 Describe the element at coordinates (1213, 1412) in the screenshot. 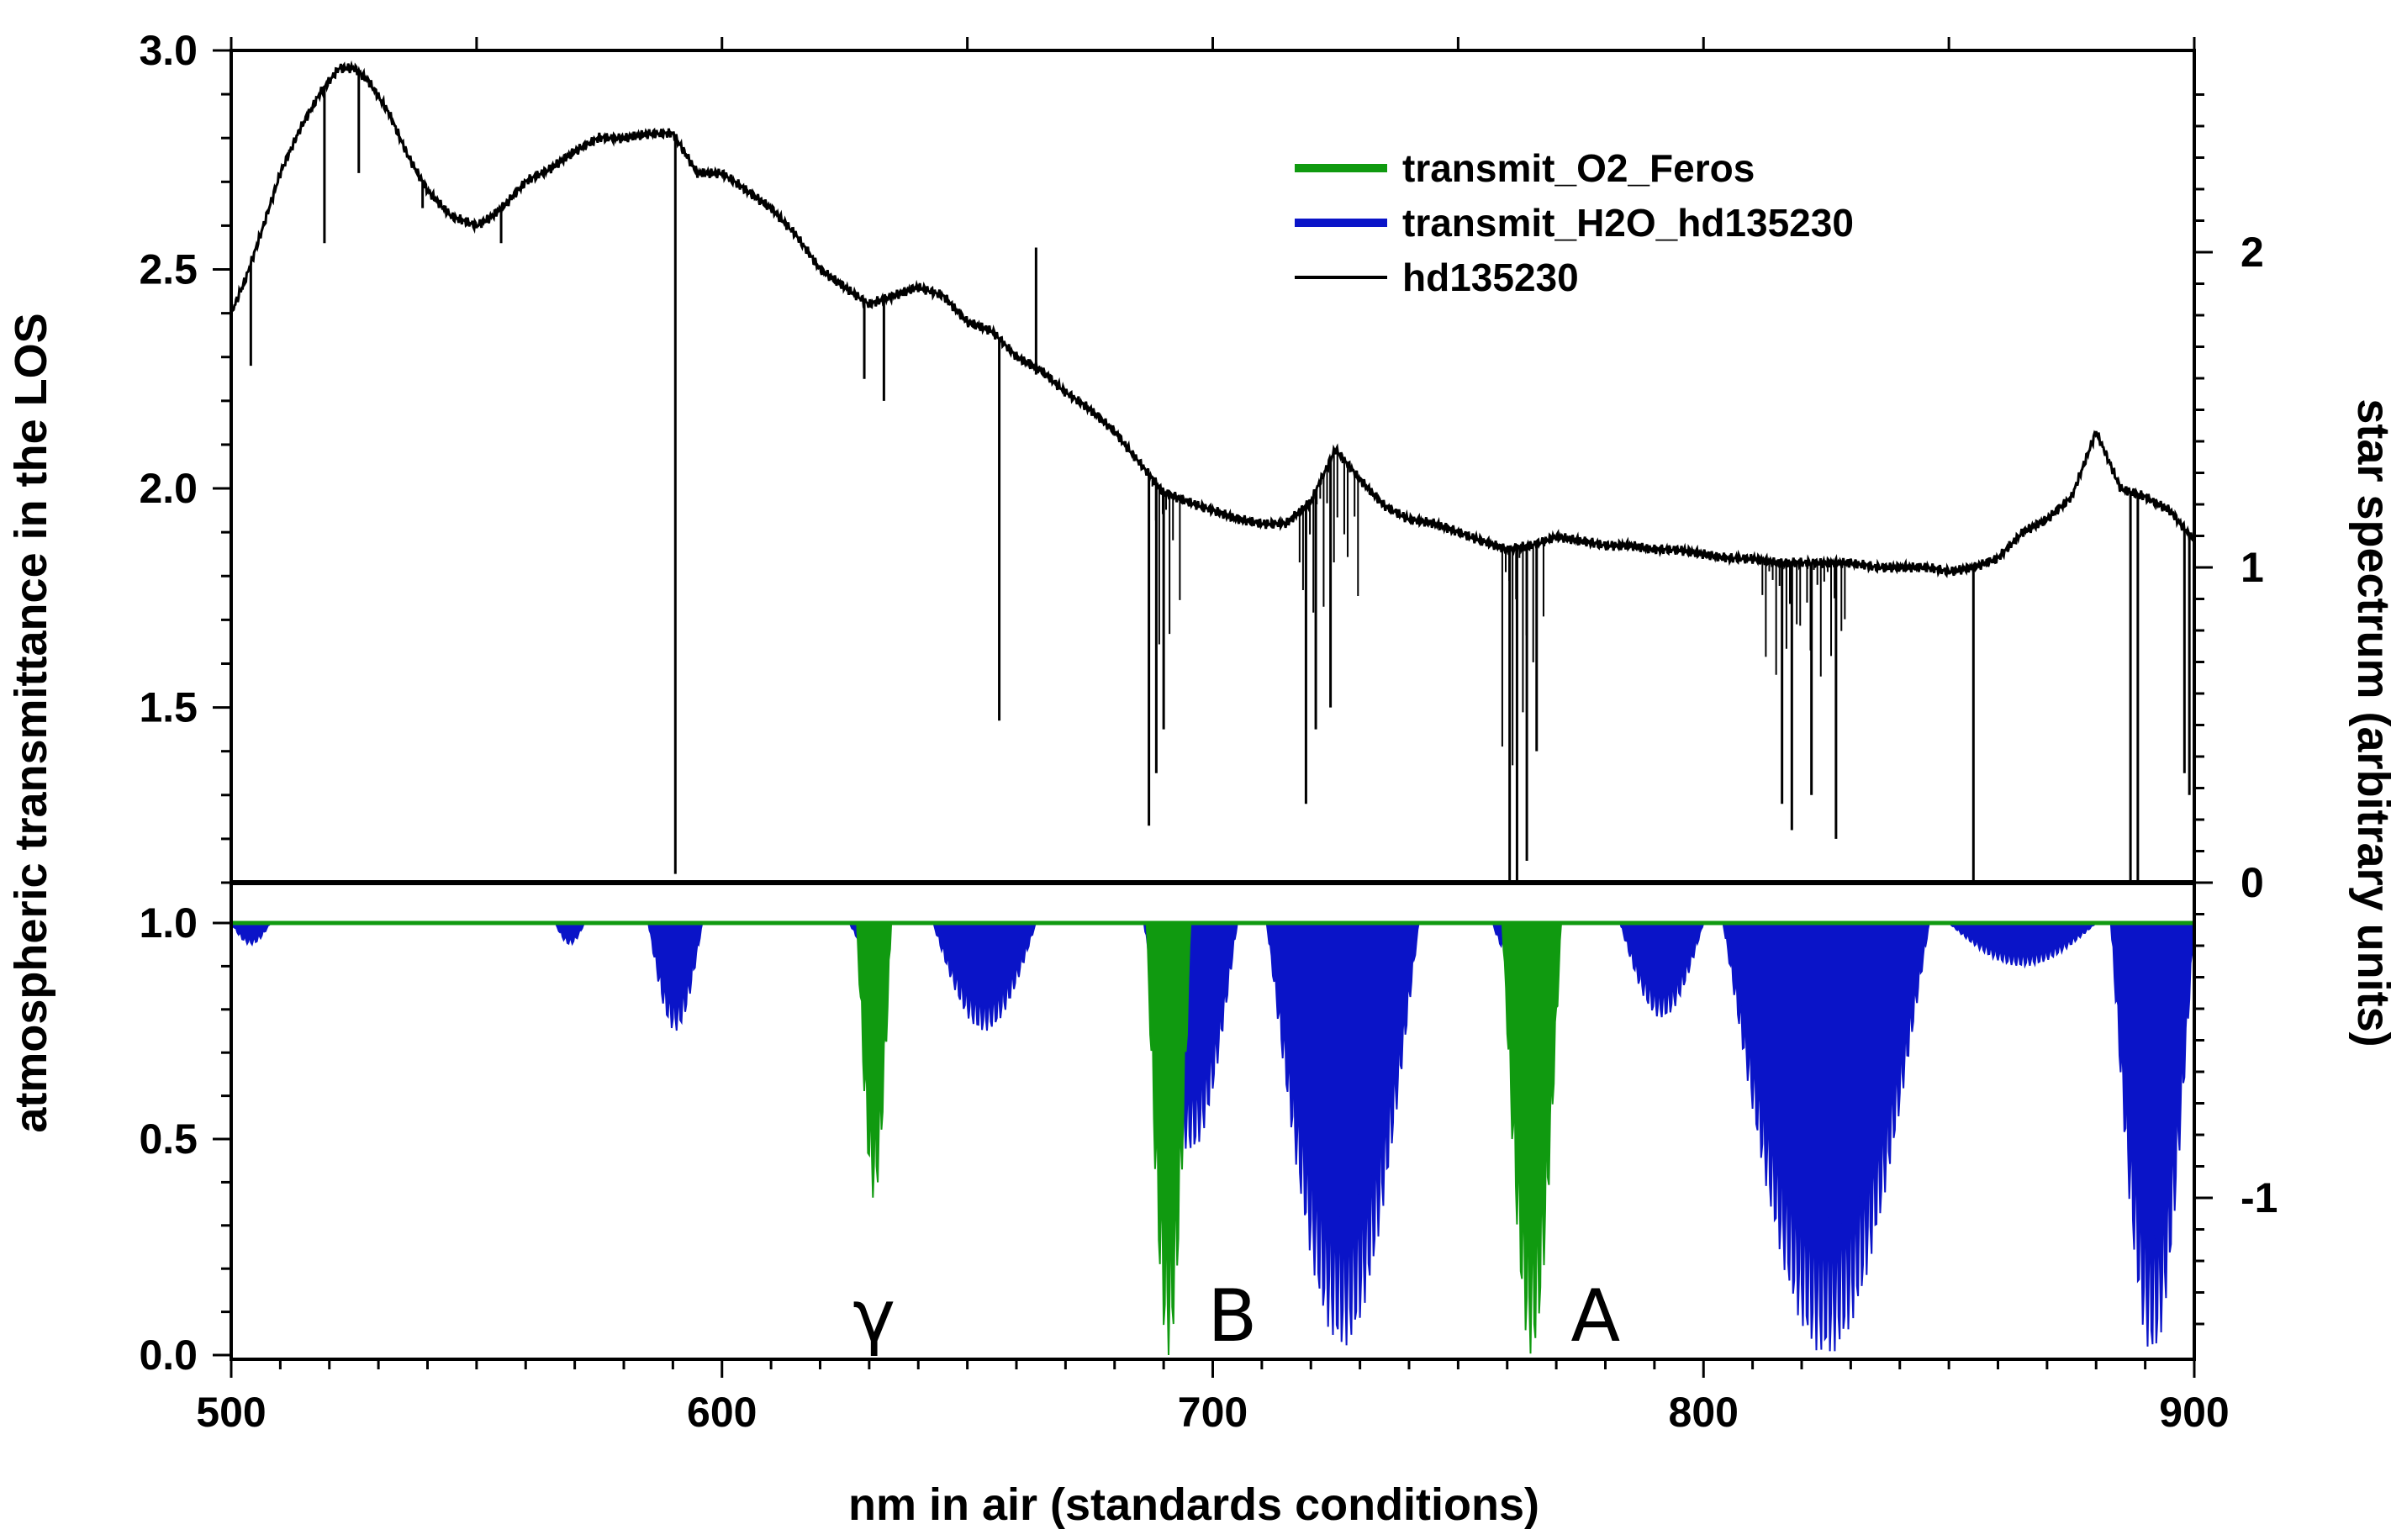

I see `x-tick-label: 700` at that location.